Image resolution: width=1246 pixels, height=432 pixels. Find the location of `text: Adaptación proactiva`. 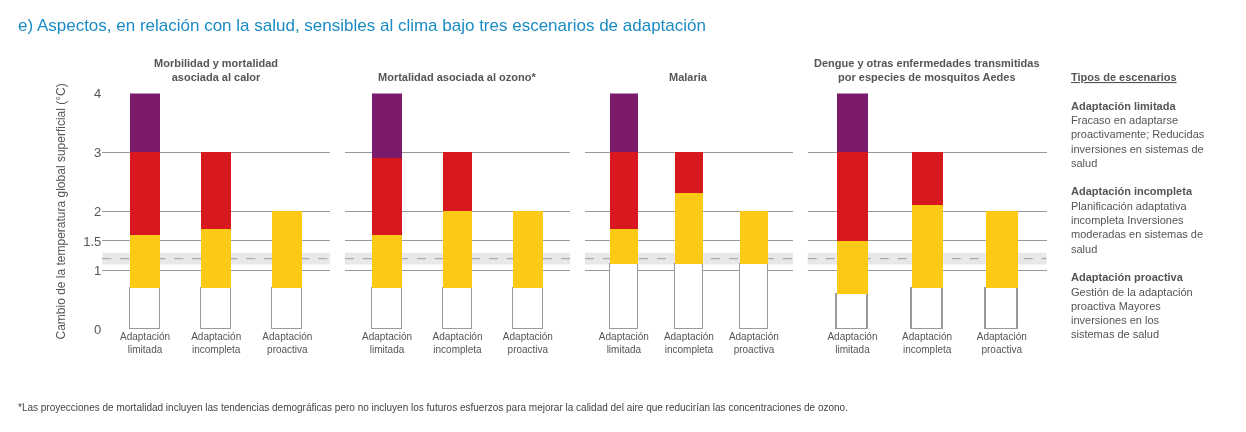

text: Adaptación proactiva is located at coordinates (1127, 277).